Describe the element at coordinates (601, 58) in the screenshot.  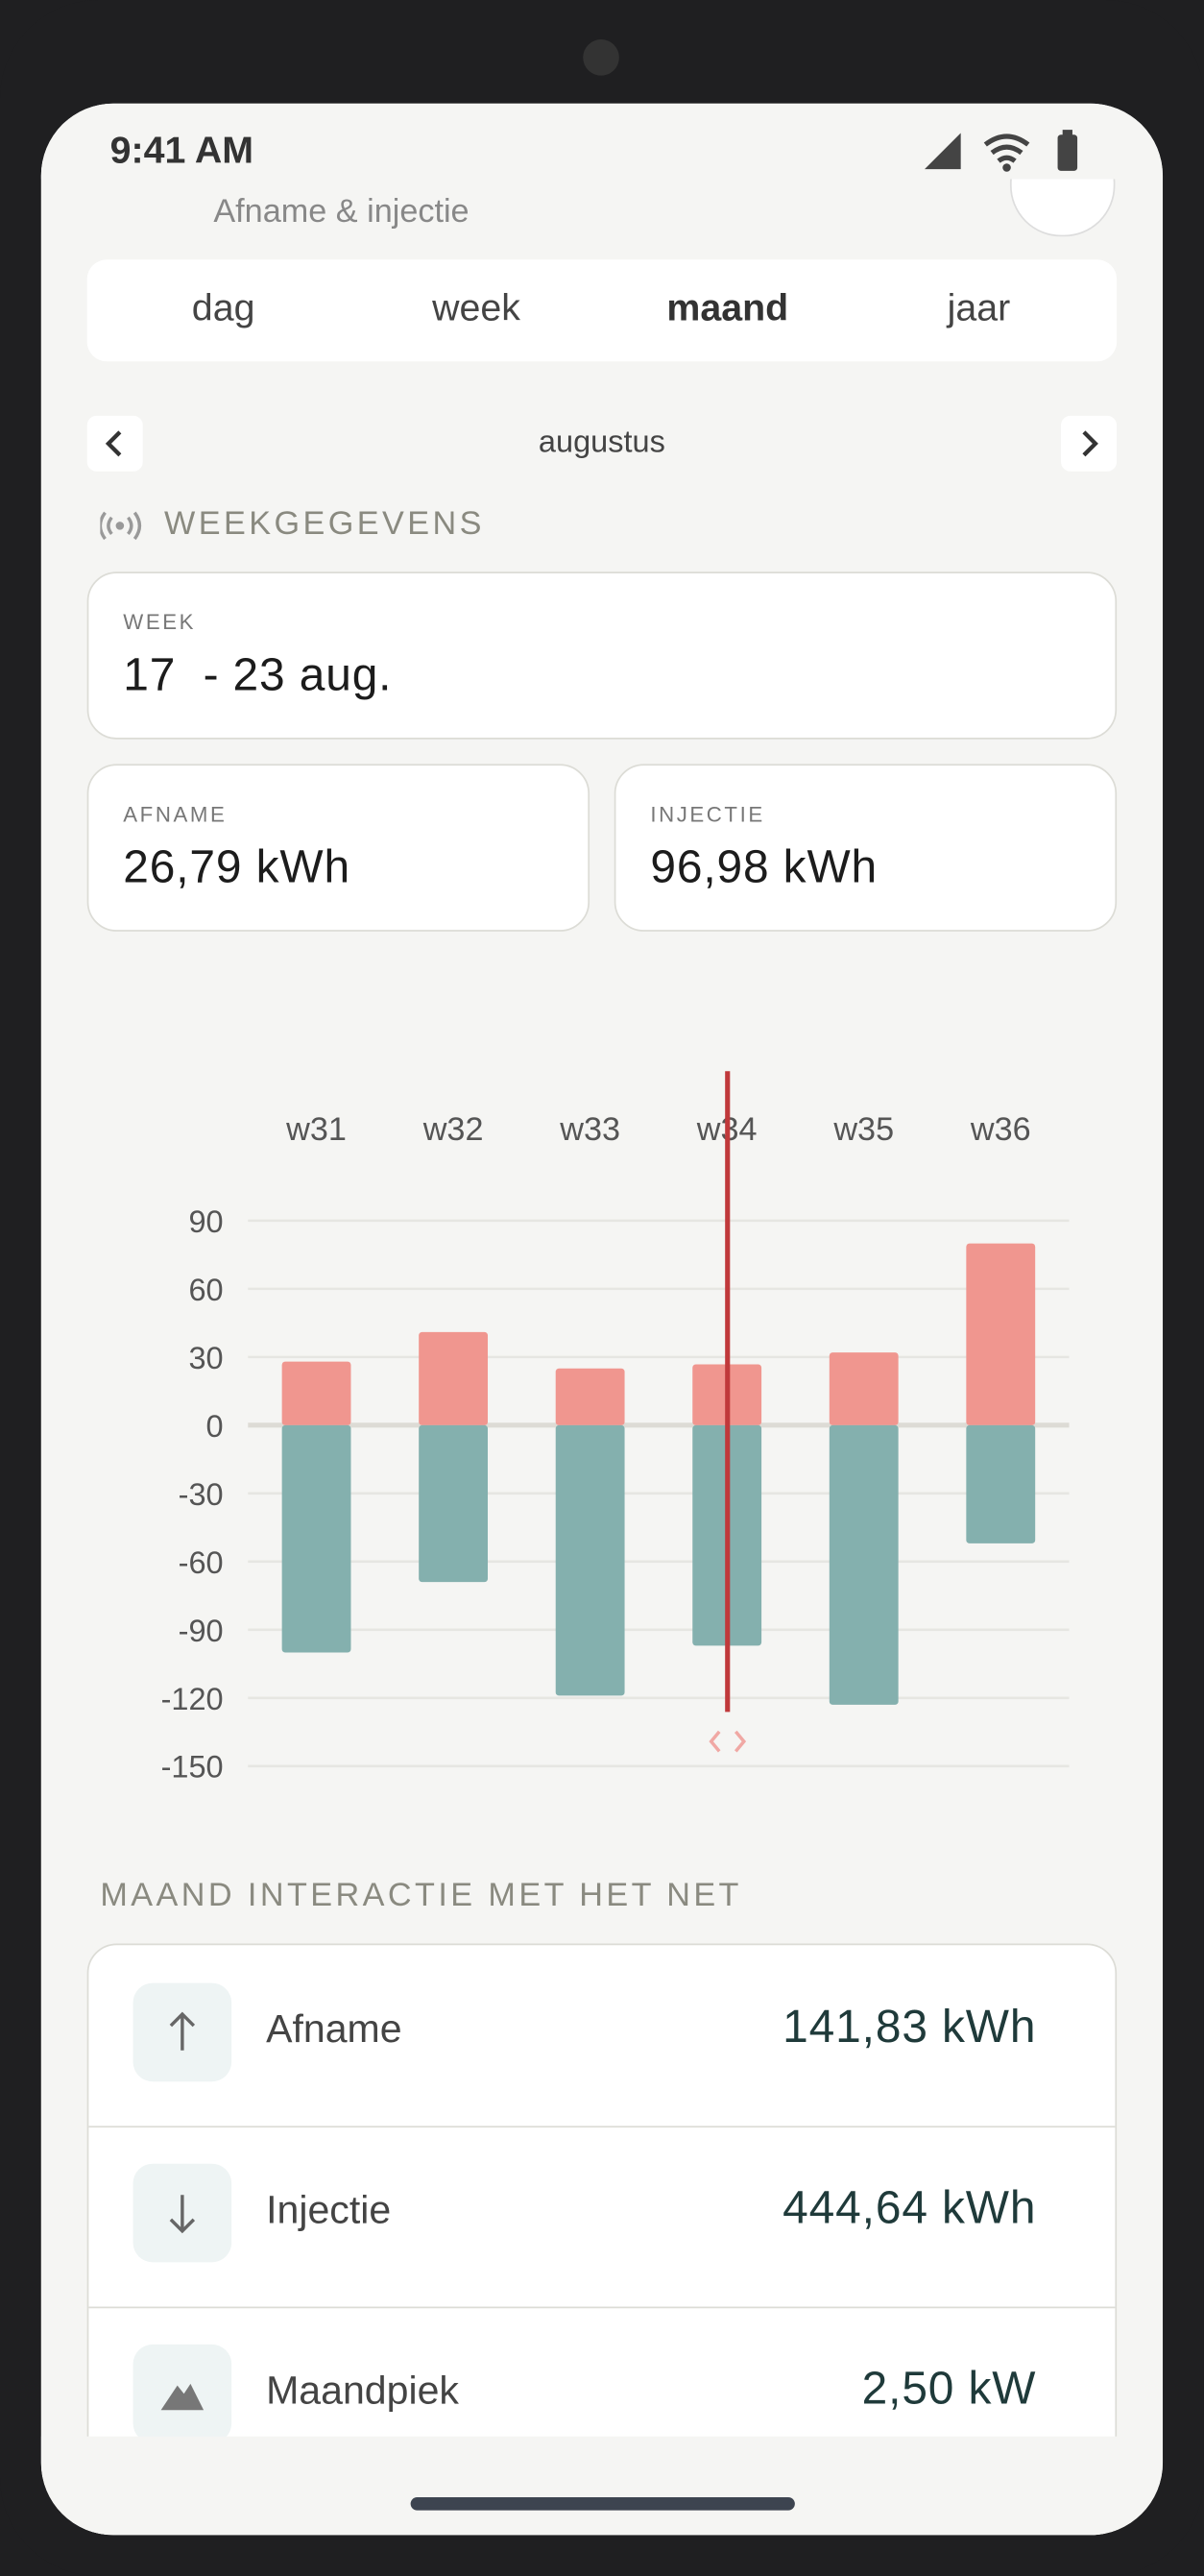
I see `camera` at that location.